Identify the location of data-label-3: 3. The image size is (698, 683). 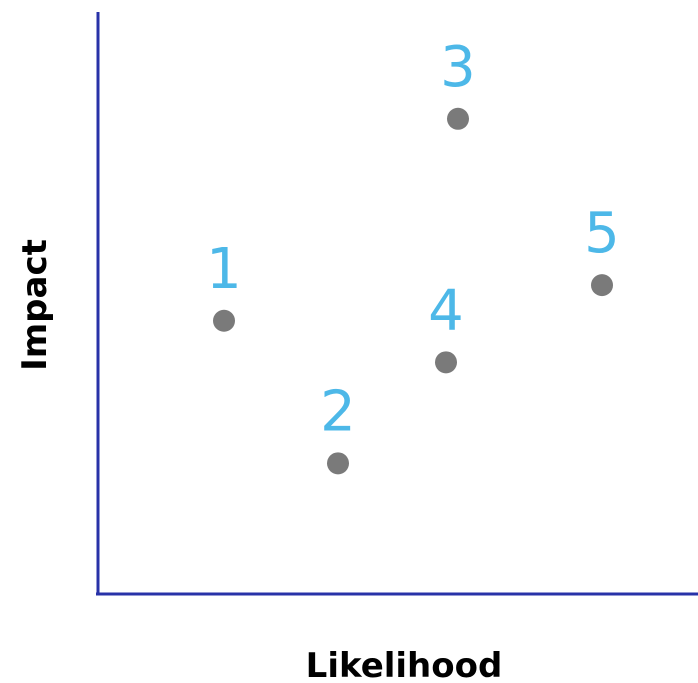
(458, 67).